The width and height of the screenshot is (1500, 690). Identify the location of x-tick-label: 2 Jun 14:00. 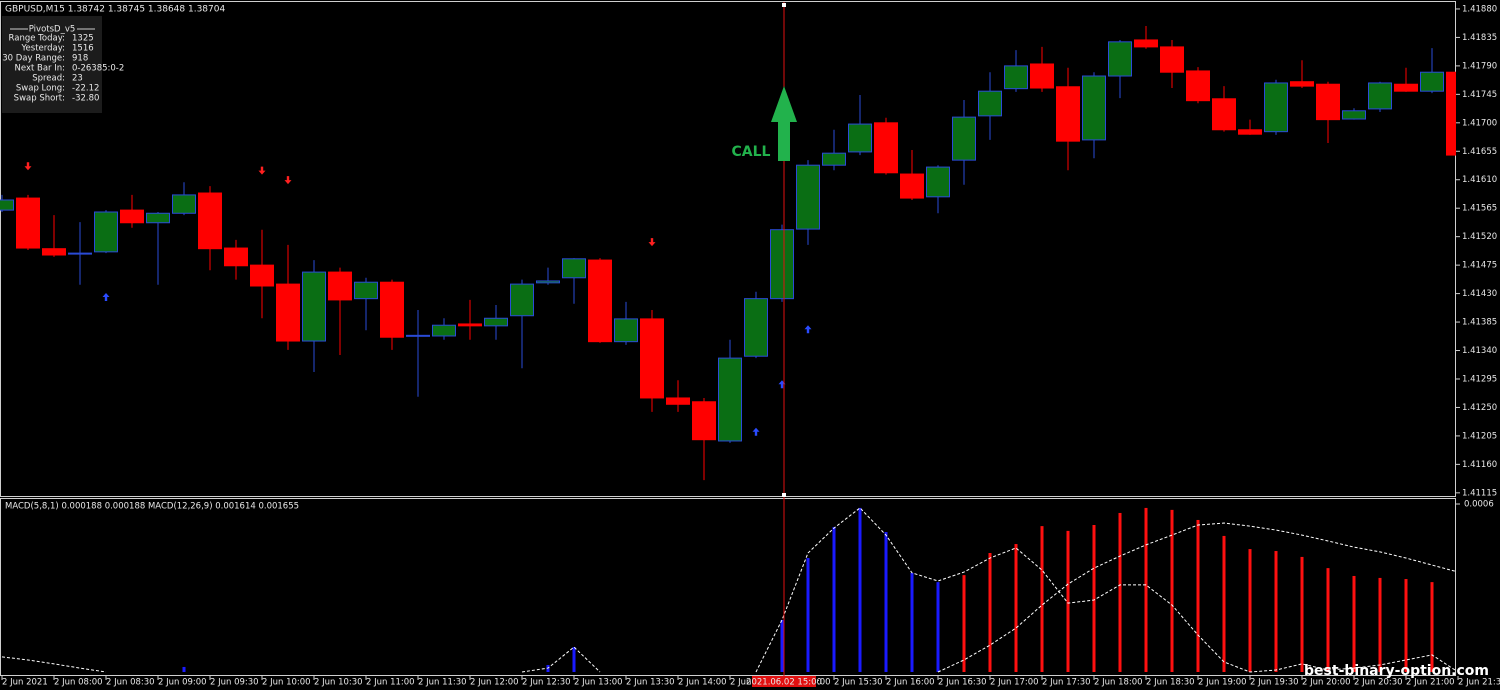
(702, 683).